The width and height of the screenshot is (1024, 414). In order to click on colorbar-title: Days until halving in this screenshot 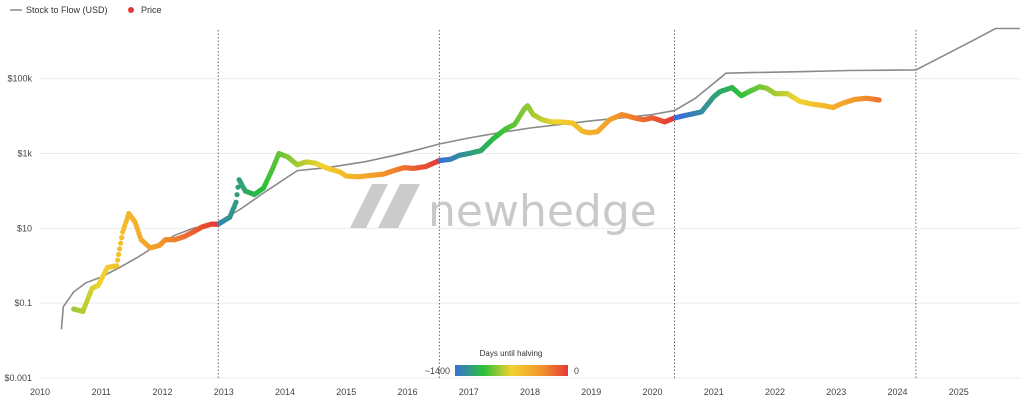, I will do `click(511, 353)`.